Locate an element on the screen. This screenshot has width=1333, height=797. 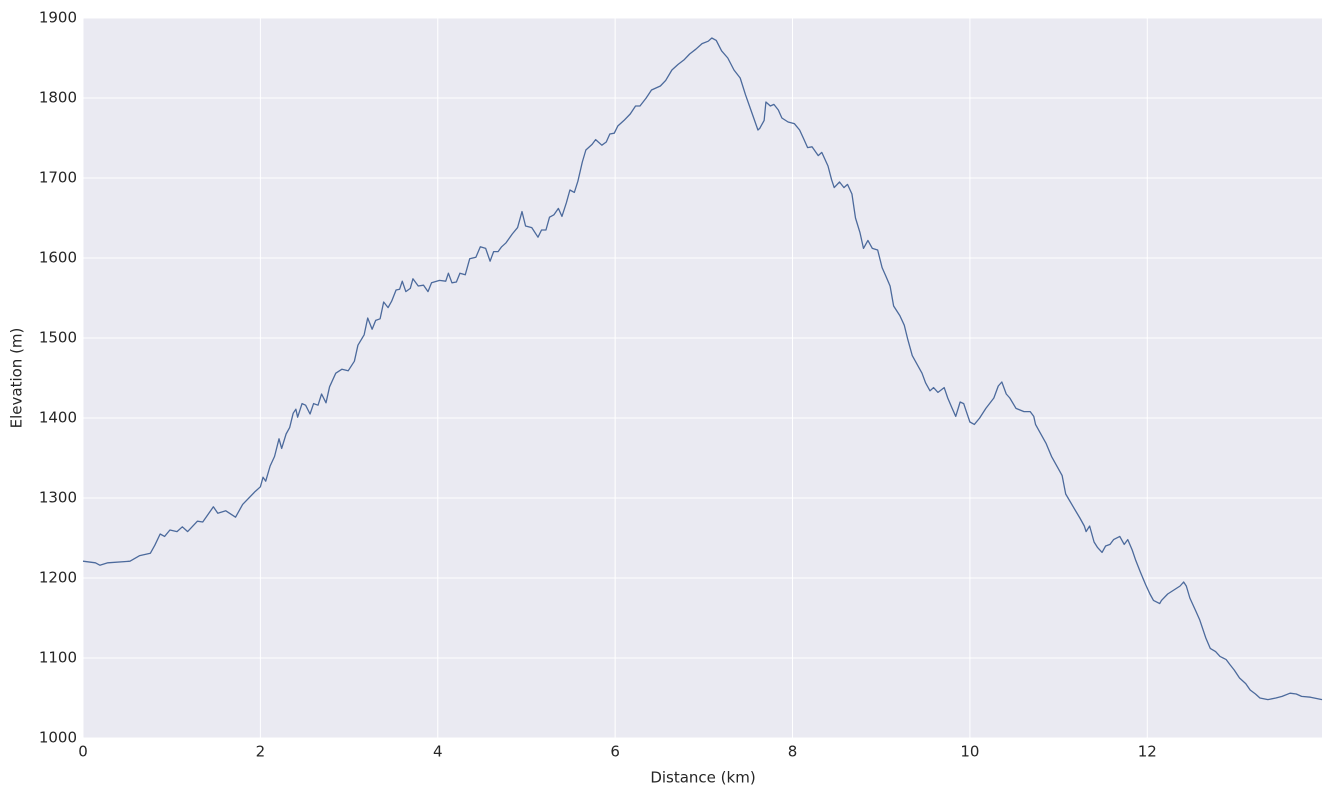
x-tick-label: 0 is located at coordinates (83, 752).